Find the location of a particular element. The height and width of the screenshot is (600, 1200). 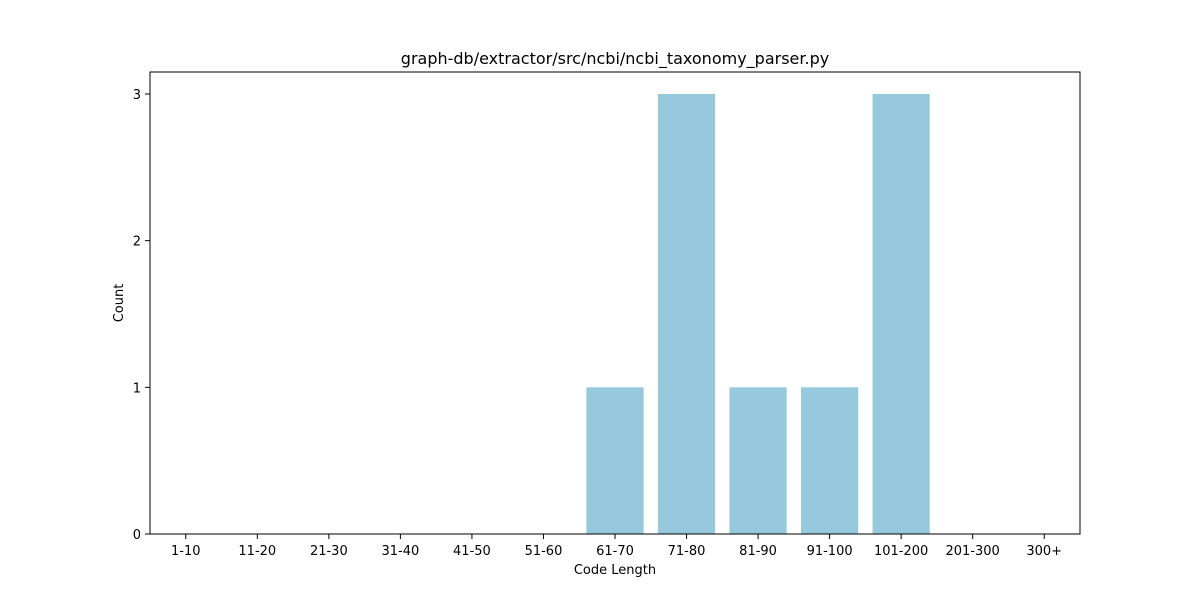

x-tick-label: 31-40 is located at coordinates (400, 551).